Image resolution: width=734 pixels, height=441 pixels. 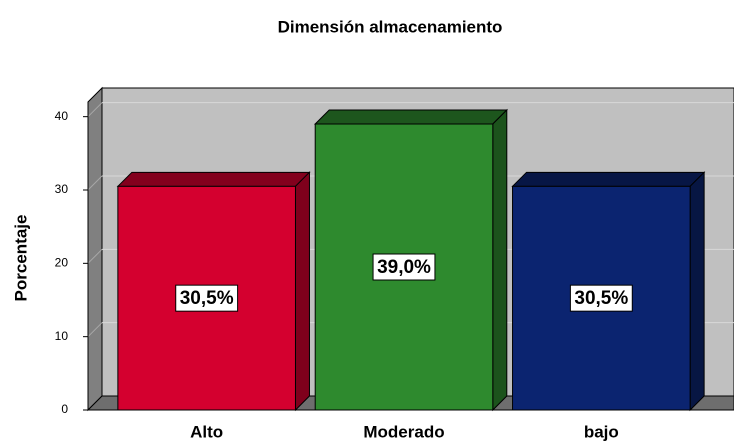 What do you see at coordinates (390, 26) in the screenshot?
I see `chart-title: Dimensión almacenamiento` at bounding box center [390, 26].